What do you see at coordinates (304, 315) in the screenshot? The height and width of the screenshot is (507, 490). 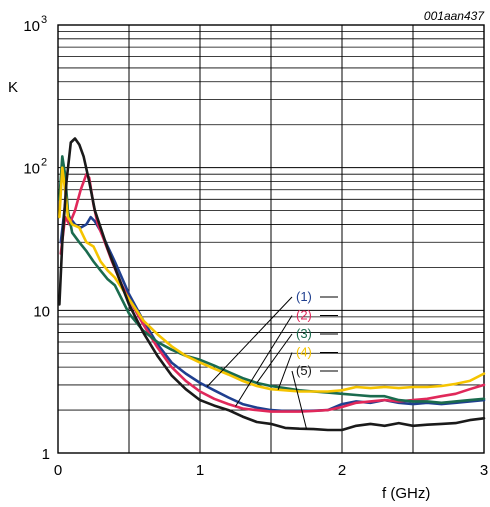 I see `legend-label-2: (2)` at bounding box center [304, 315].